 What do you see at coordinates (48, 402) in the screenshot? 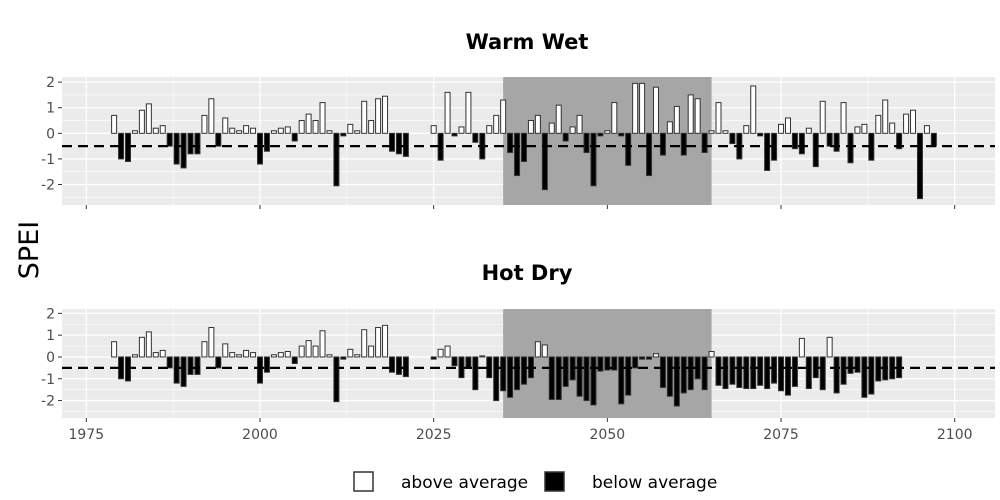
I see `y-tick-label: -2` at bounding box center [48, 402].